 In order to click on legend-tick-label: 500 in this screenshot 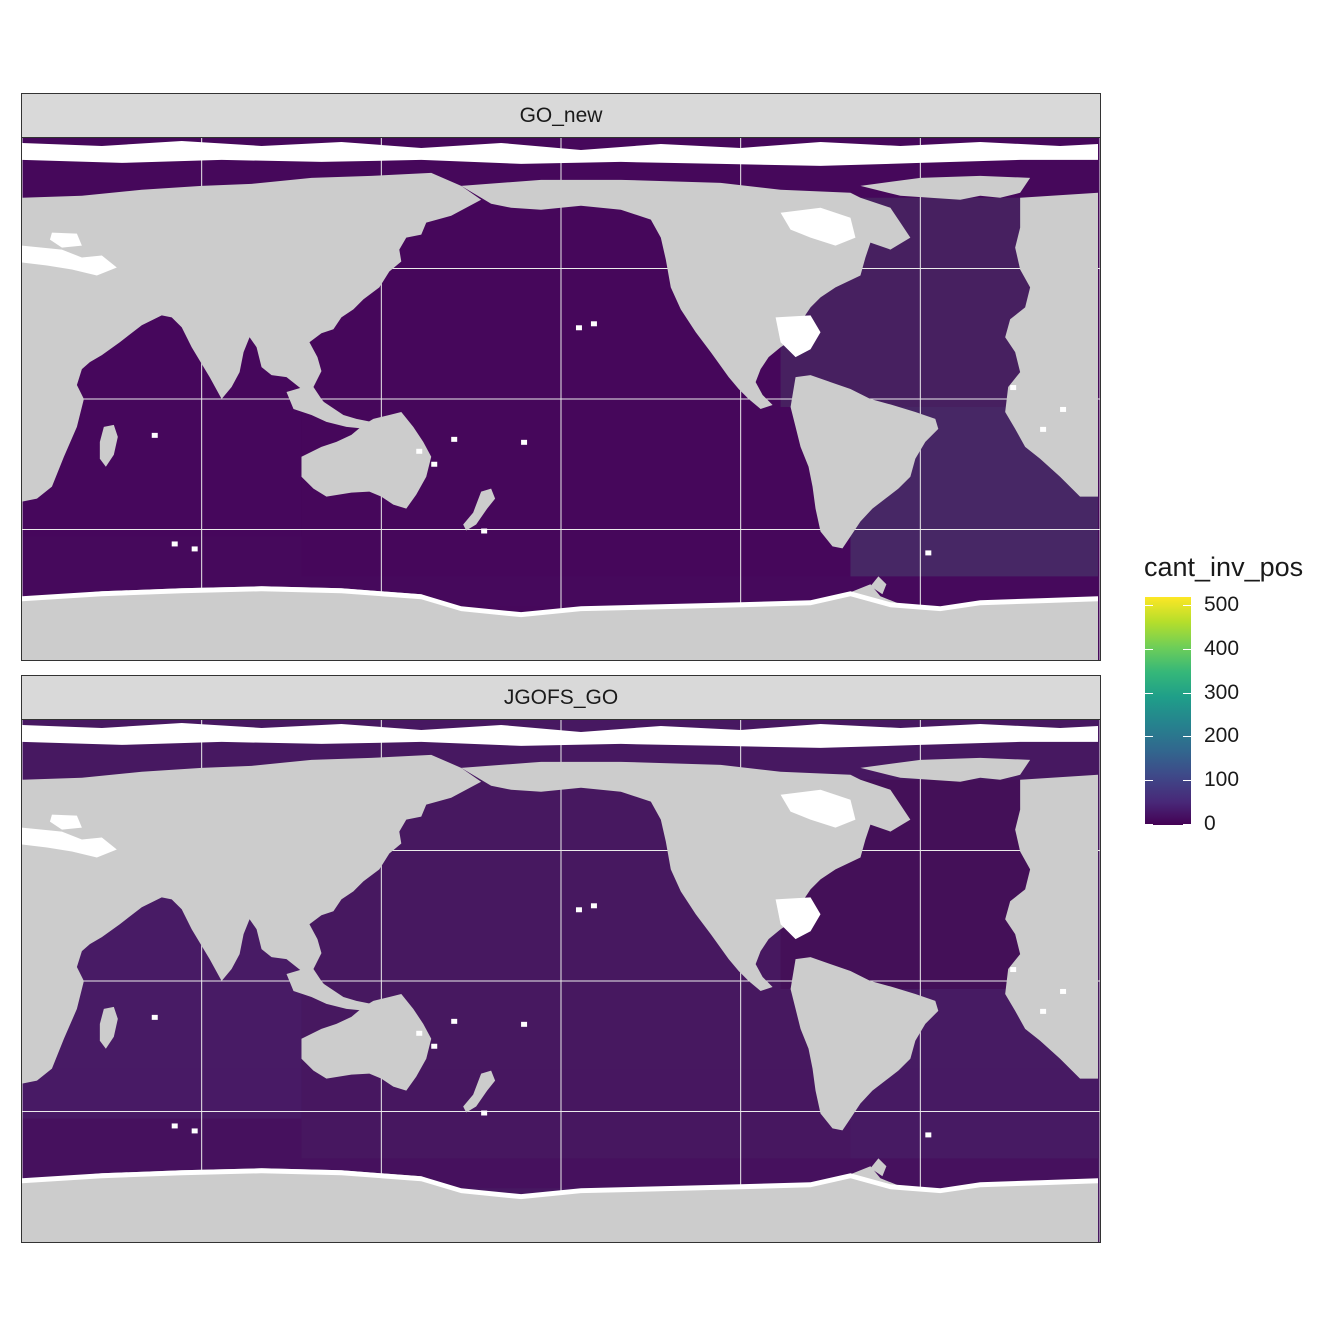, I will do `click(1222, 604)`.